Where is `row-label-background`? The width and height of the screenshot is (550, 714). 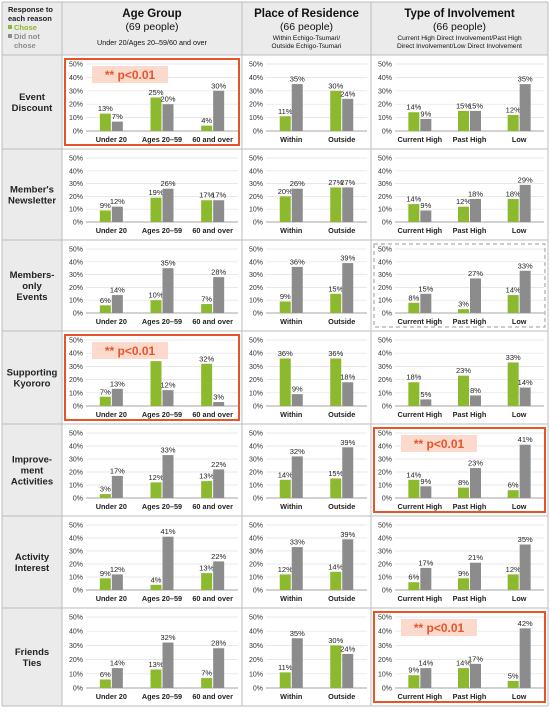 row-label-background is located at coordinates (32, 377).